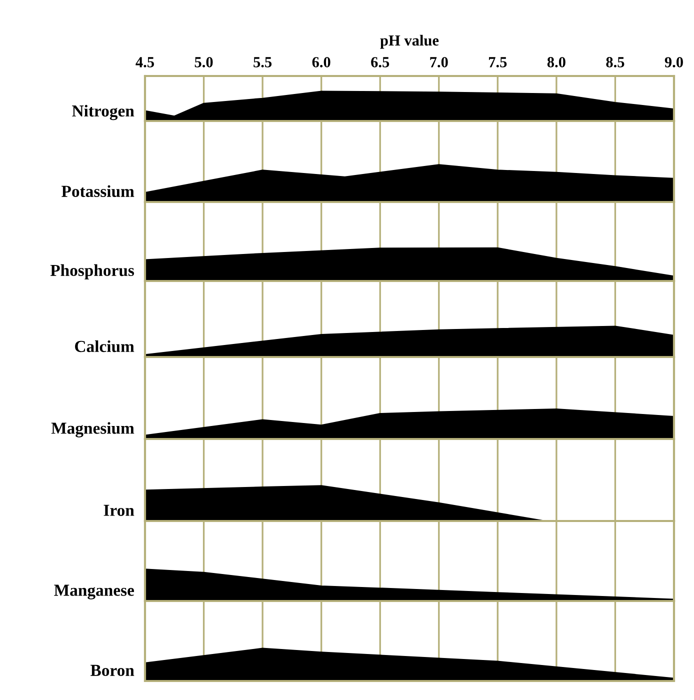 The width and height of the screenshot is (694, 700). Describe the element at coordinates (497, 62) in the screenshot. I see `x-tick-label: 7.5` at that location.